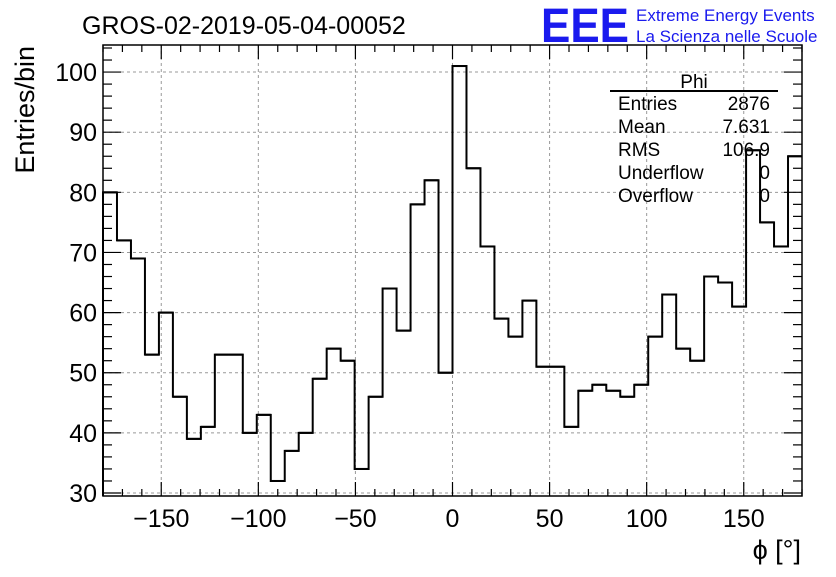  I want to click on x-tick-labels: −150 −100 −50 0 50 100 150, so click(449, 519).